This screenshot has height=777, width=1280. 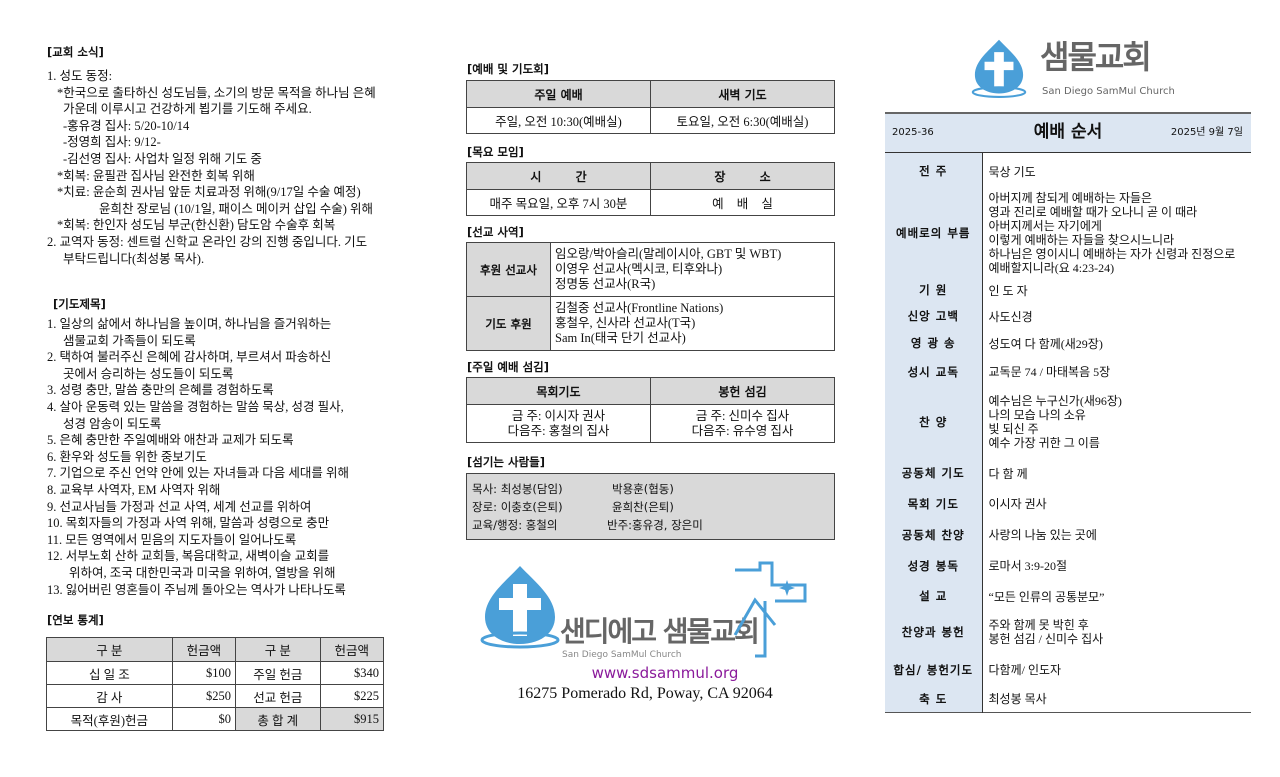 What do you see at coordinates (215, 673) in the screenshot?
I see `table-row: 십 일 조 $100 주일 헌금 $340` at bounding box center [215, 673].